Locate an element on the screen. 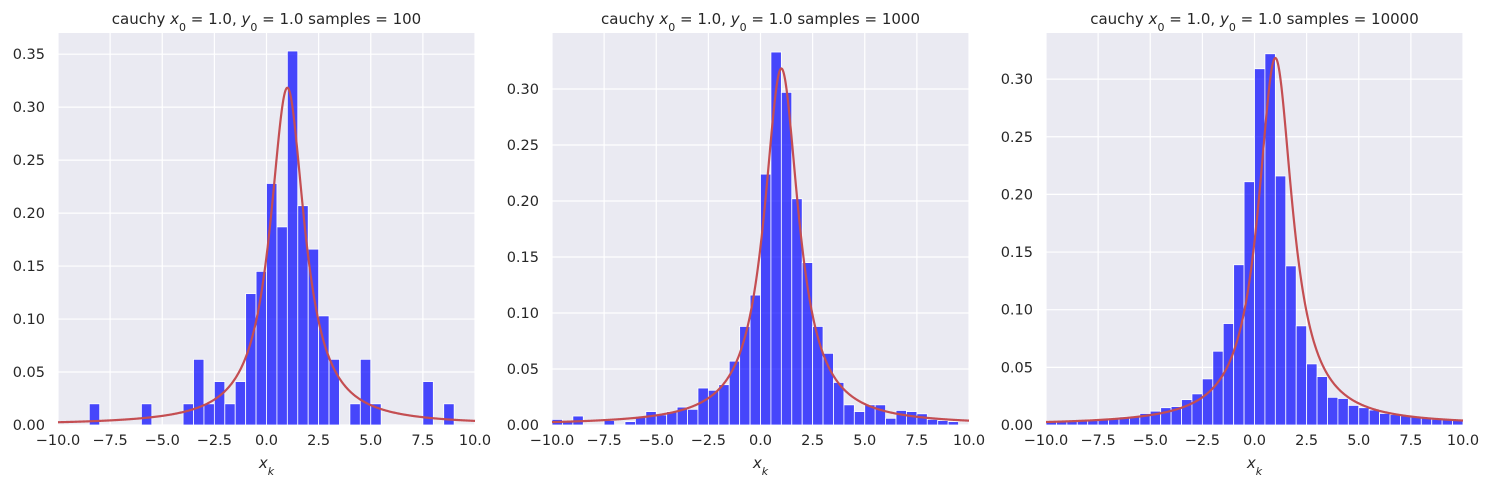  y-tick-label: 0.35 is located at coordinates (29, 55).